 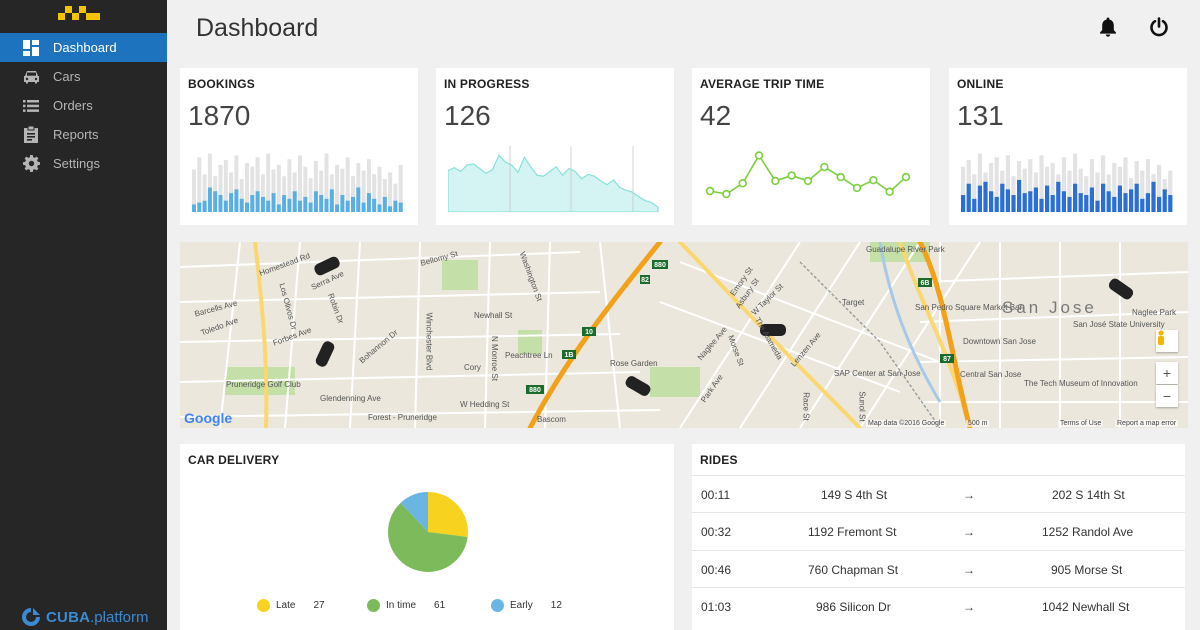 I want to click on pie-slice-in-time, so click(x=427, y=537).